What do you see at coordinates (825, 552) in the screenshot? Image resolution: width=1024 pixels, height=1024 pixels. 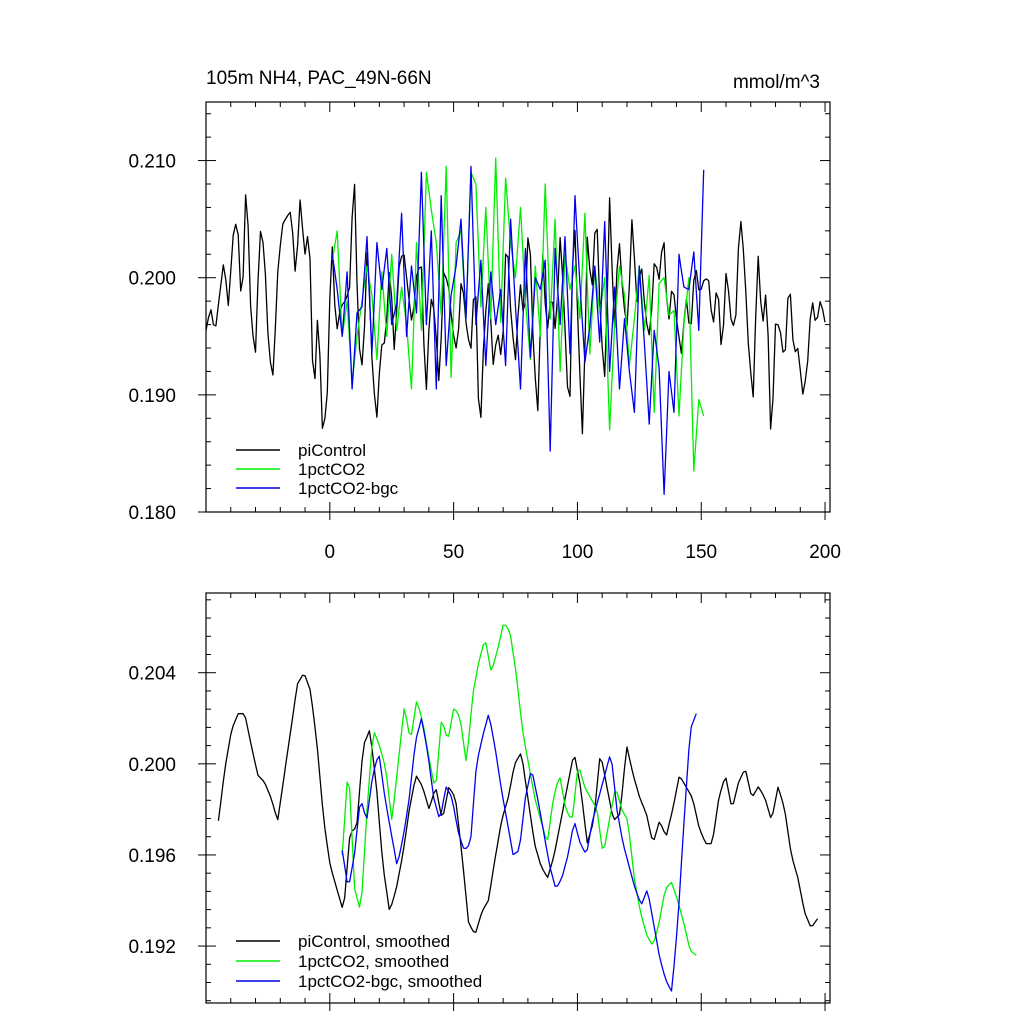 I see `x-tick-label: 200` at bounding box center [825, 552].